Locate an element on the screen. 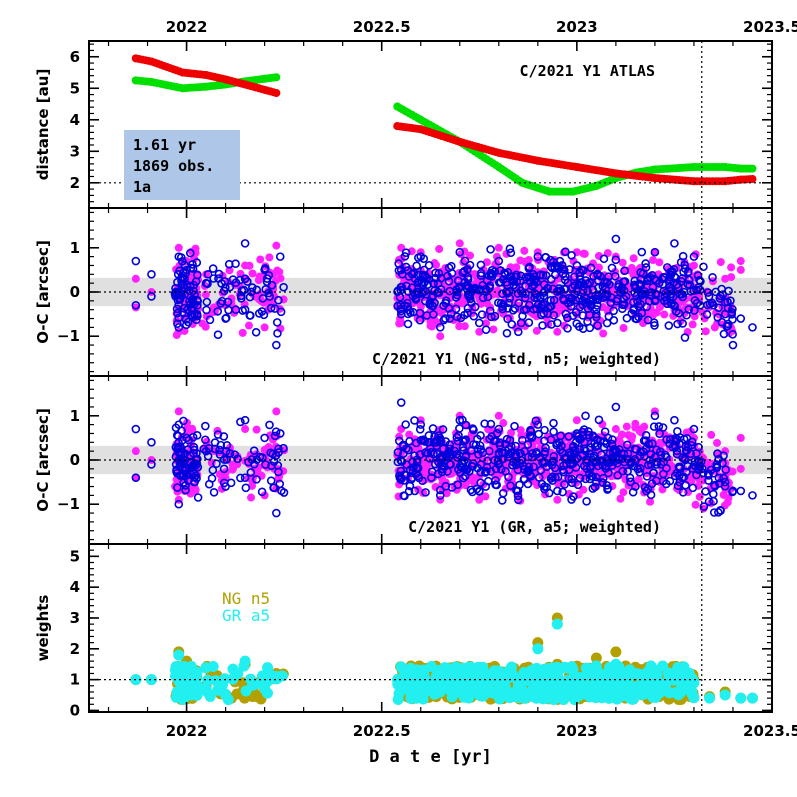  info-box is located at coordinates (182, 165).